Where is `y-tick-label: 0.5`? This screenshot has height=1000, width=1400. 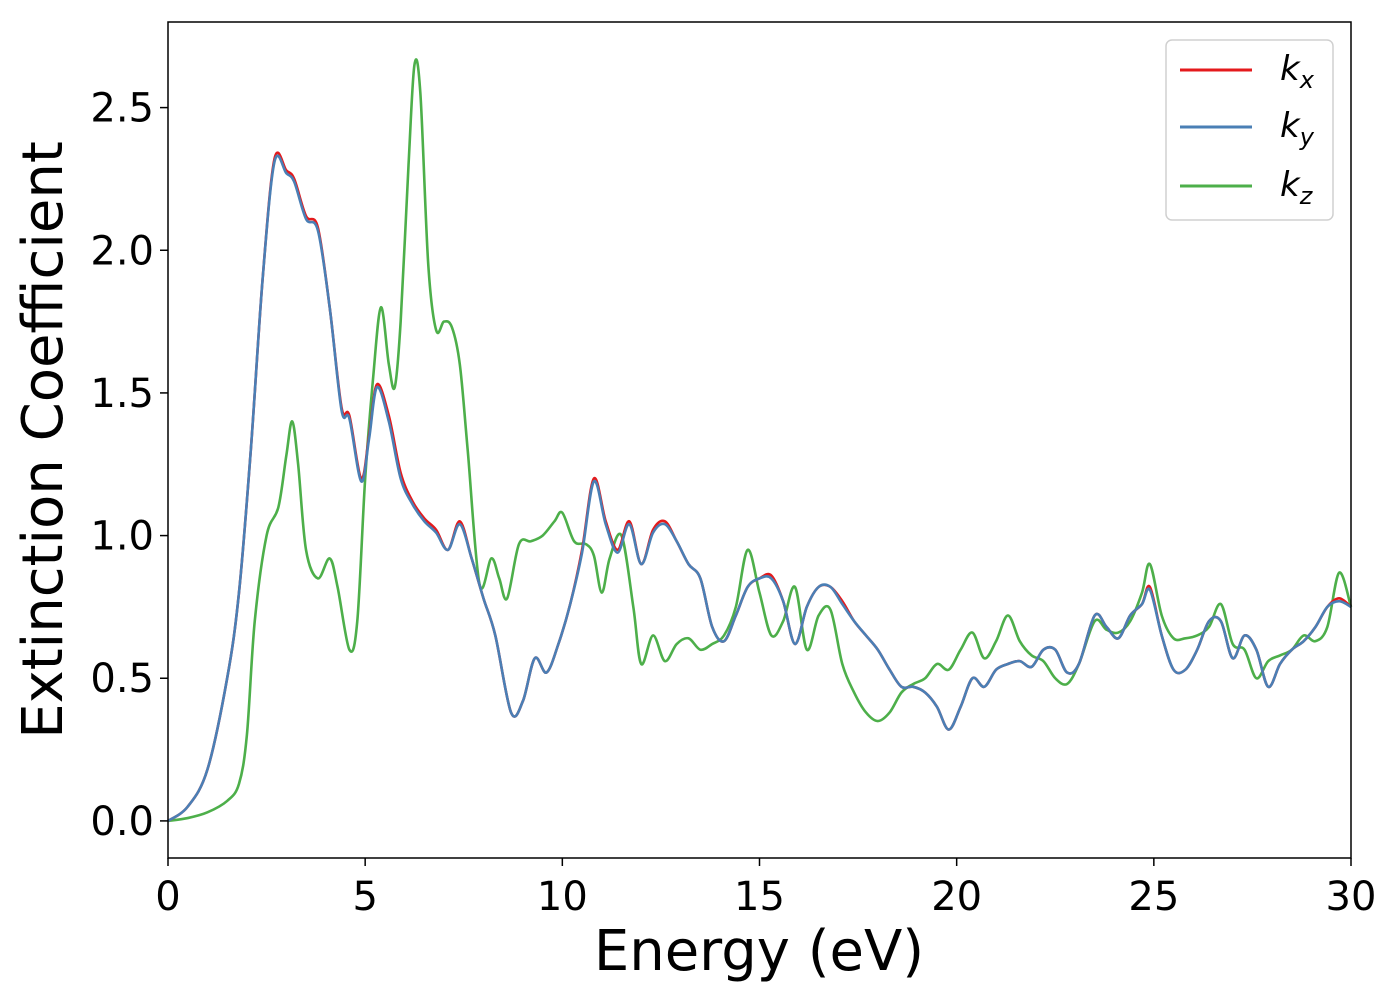 y-tick-label: 0.5 is located at coordinates (122, 679).